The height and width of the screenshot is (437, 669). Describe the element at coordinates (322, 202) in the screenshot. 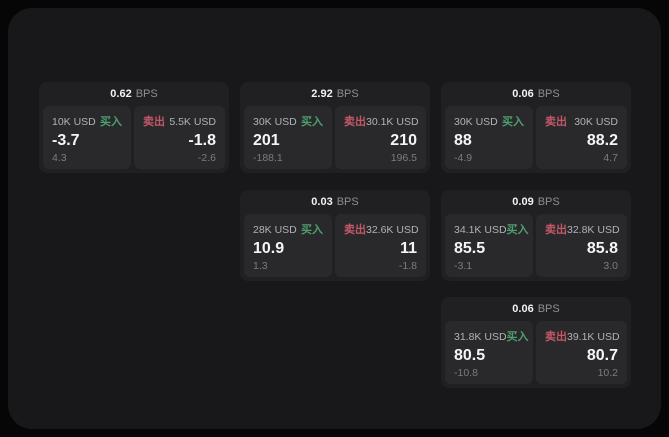

I see `spread-value: 0.03` at that location.